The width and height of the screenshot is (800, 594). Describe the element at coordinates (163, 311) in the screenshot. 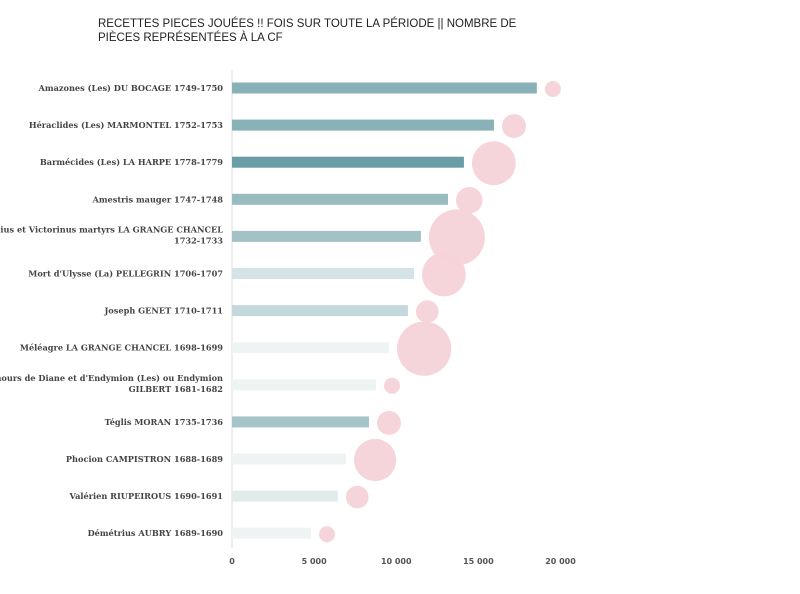

I see `category-label: Joseph GENET 1710-1711` at that location.